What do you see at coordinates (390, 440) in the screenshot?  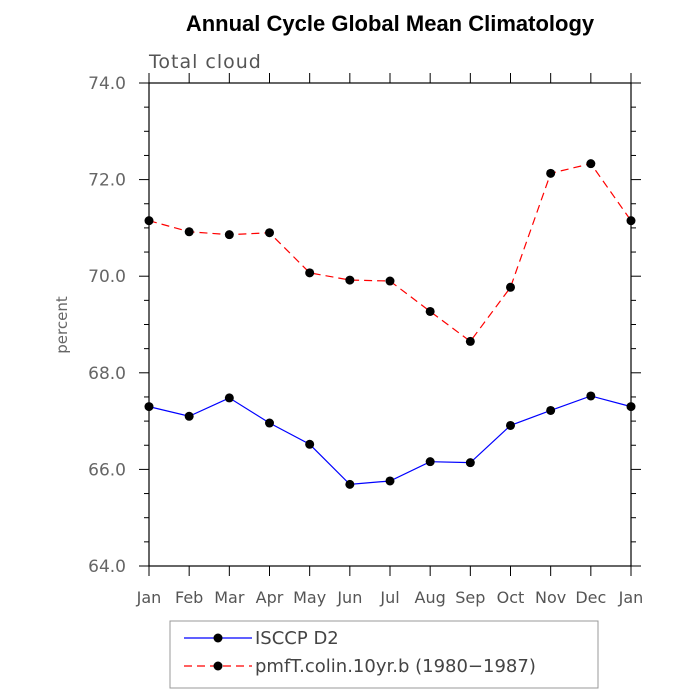 I see `series-line` at bounding box center [390, 440].